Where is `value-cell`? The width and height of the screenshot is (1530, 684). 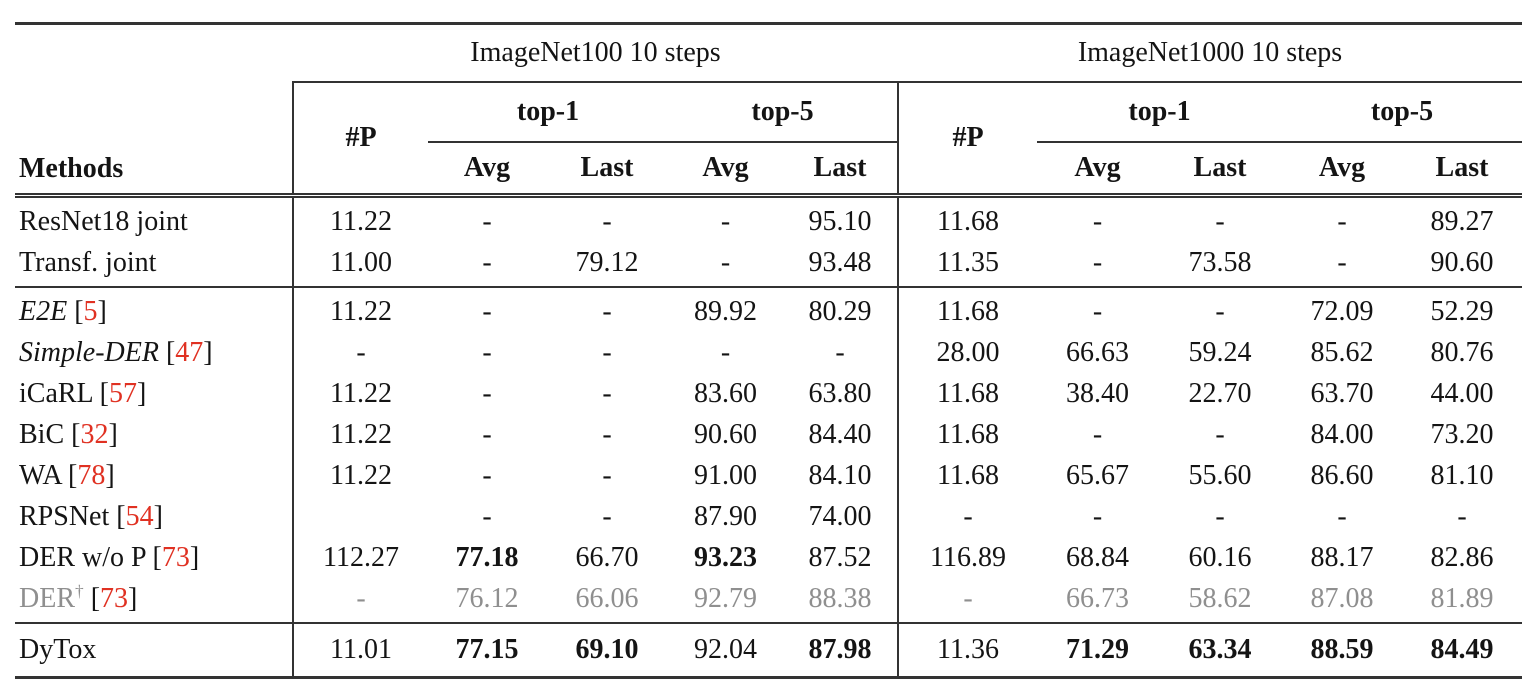 value-cell is located at coordinates (360, 516).